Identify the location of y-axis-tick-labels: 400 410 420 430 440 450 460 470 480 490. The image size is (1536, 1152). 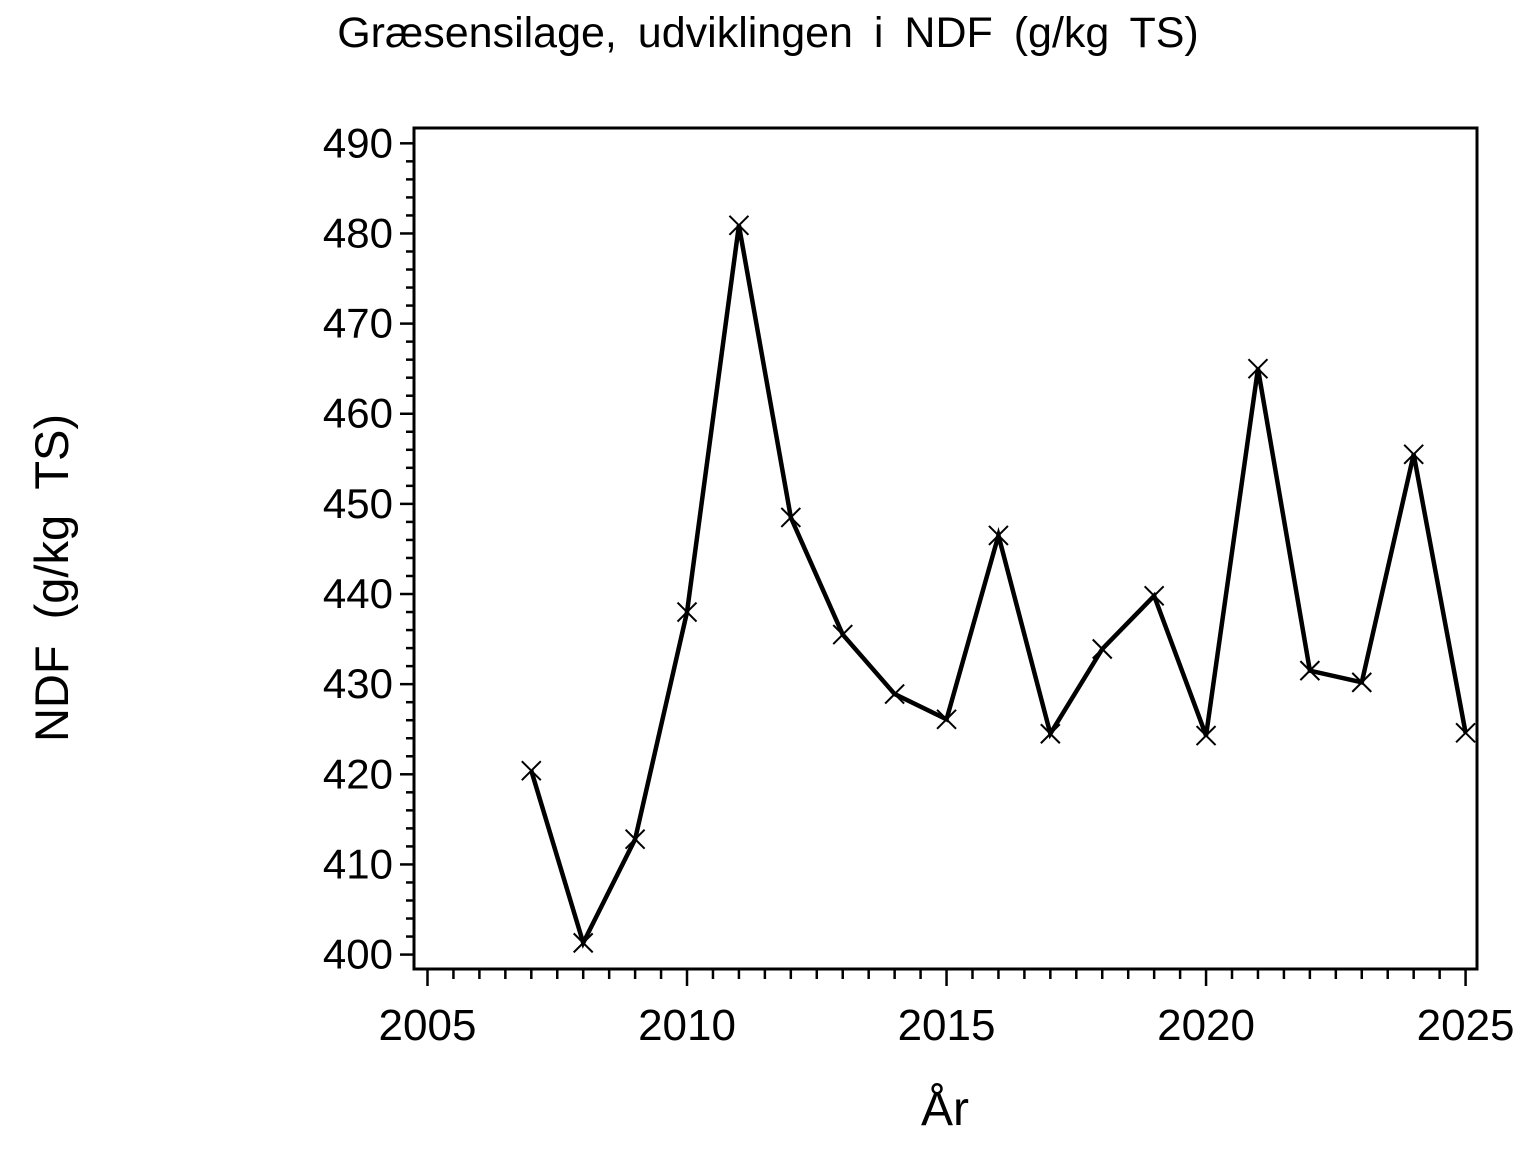
(358, 548).